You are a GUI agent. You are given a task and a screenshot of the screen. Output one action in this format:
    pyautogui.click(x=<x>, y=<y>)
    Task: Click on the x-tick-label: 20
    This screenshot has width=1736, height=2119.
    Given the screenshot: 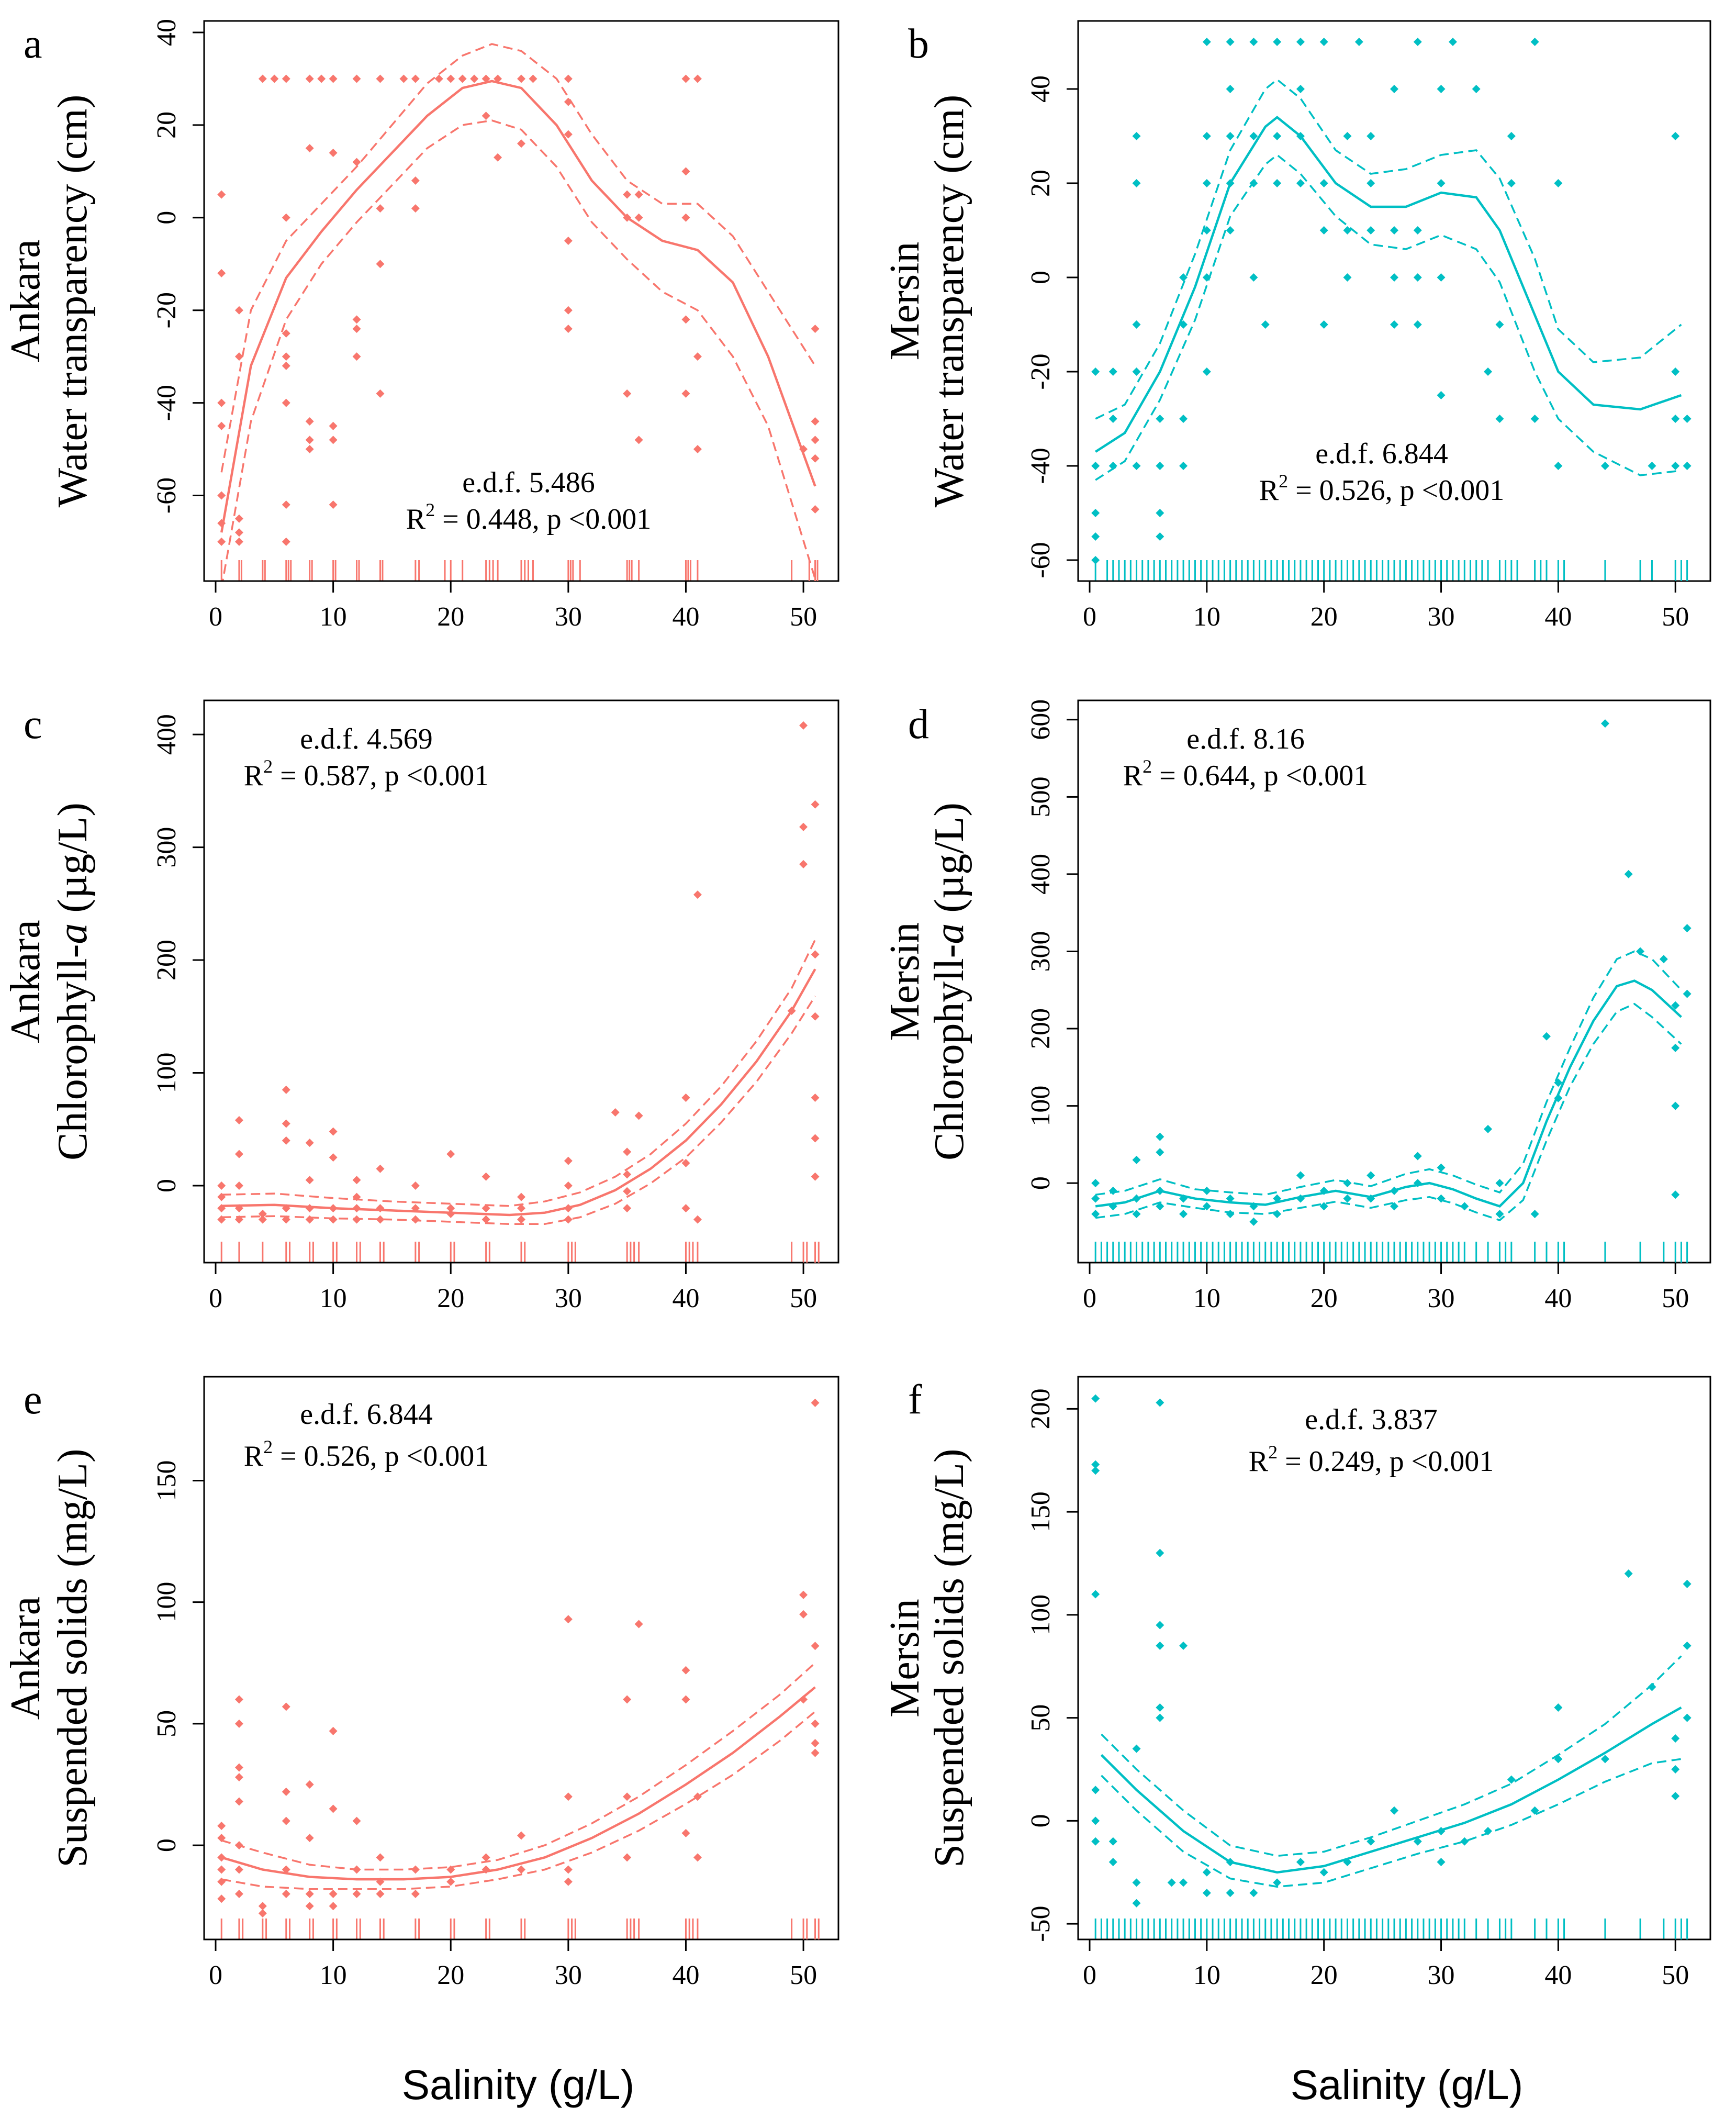 What is the action you would take?
    pyautogui.click(x=1324, y=617)
    